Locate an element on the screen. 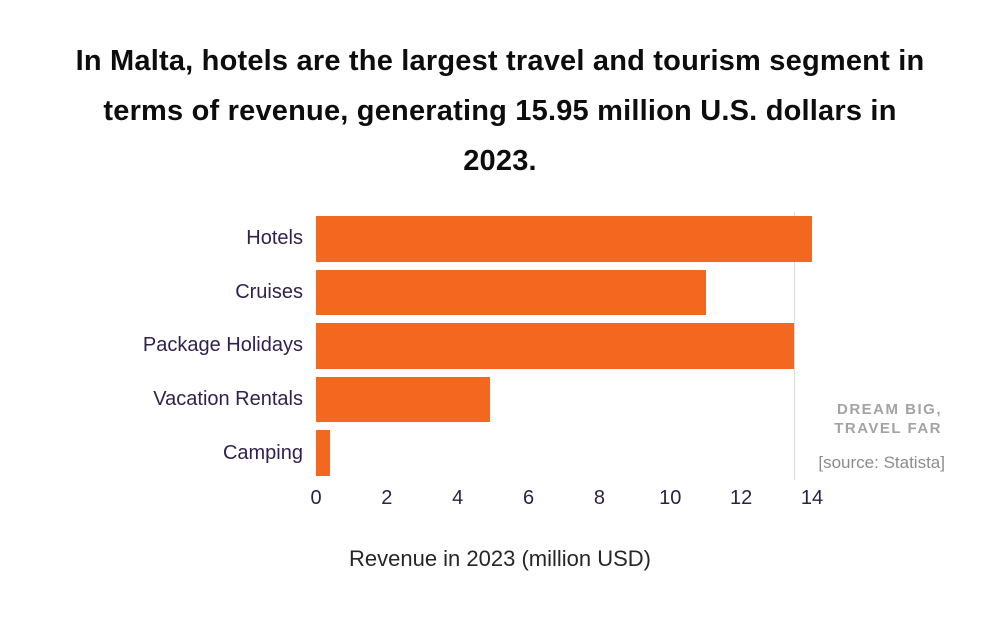  category-label-vacation-rentals: Vacation Rentals is located at coordinates (228, 399).